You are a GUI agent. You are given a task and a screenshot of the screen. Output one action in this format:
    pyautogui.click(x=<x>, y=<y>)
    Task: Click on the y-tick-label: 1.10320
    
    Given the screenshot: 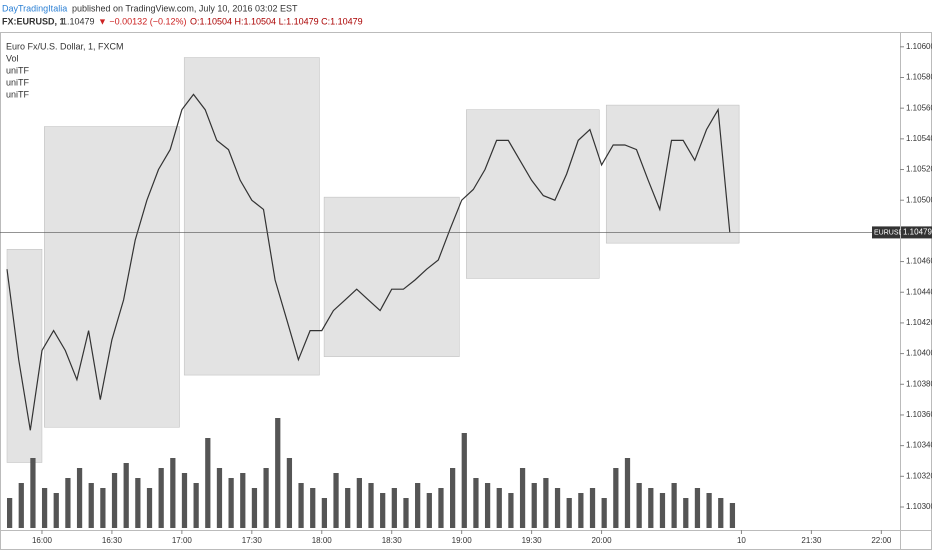 What is the action you would take?
    pyautogui.click(x=919, y=475)
    